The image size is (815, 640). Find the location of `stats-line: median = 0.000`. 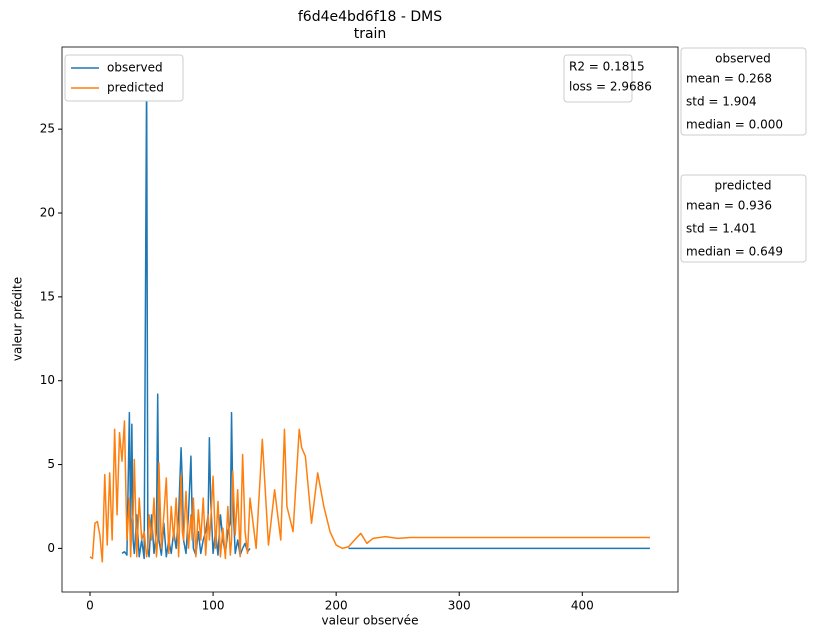

stats-line: median = 0.000 is located at coordinates (734, 125).